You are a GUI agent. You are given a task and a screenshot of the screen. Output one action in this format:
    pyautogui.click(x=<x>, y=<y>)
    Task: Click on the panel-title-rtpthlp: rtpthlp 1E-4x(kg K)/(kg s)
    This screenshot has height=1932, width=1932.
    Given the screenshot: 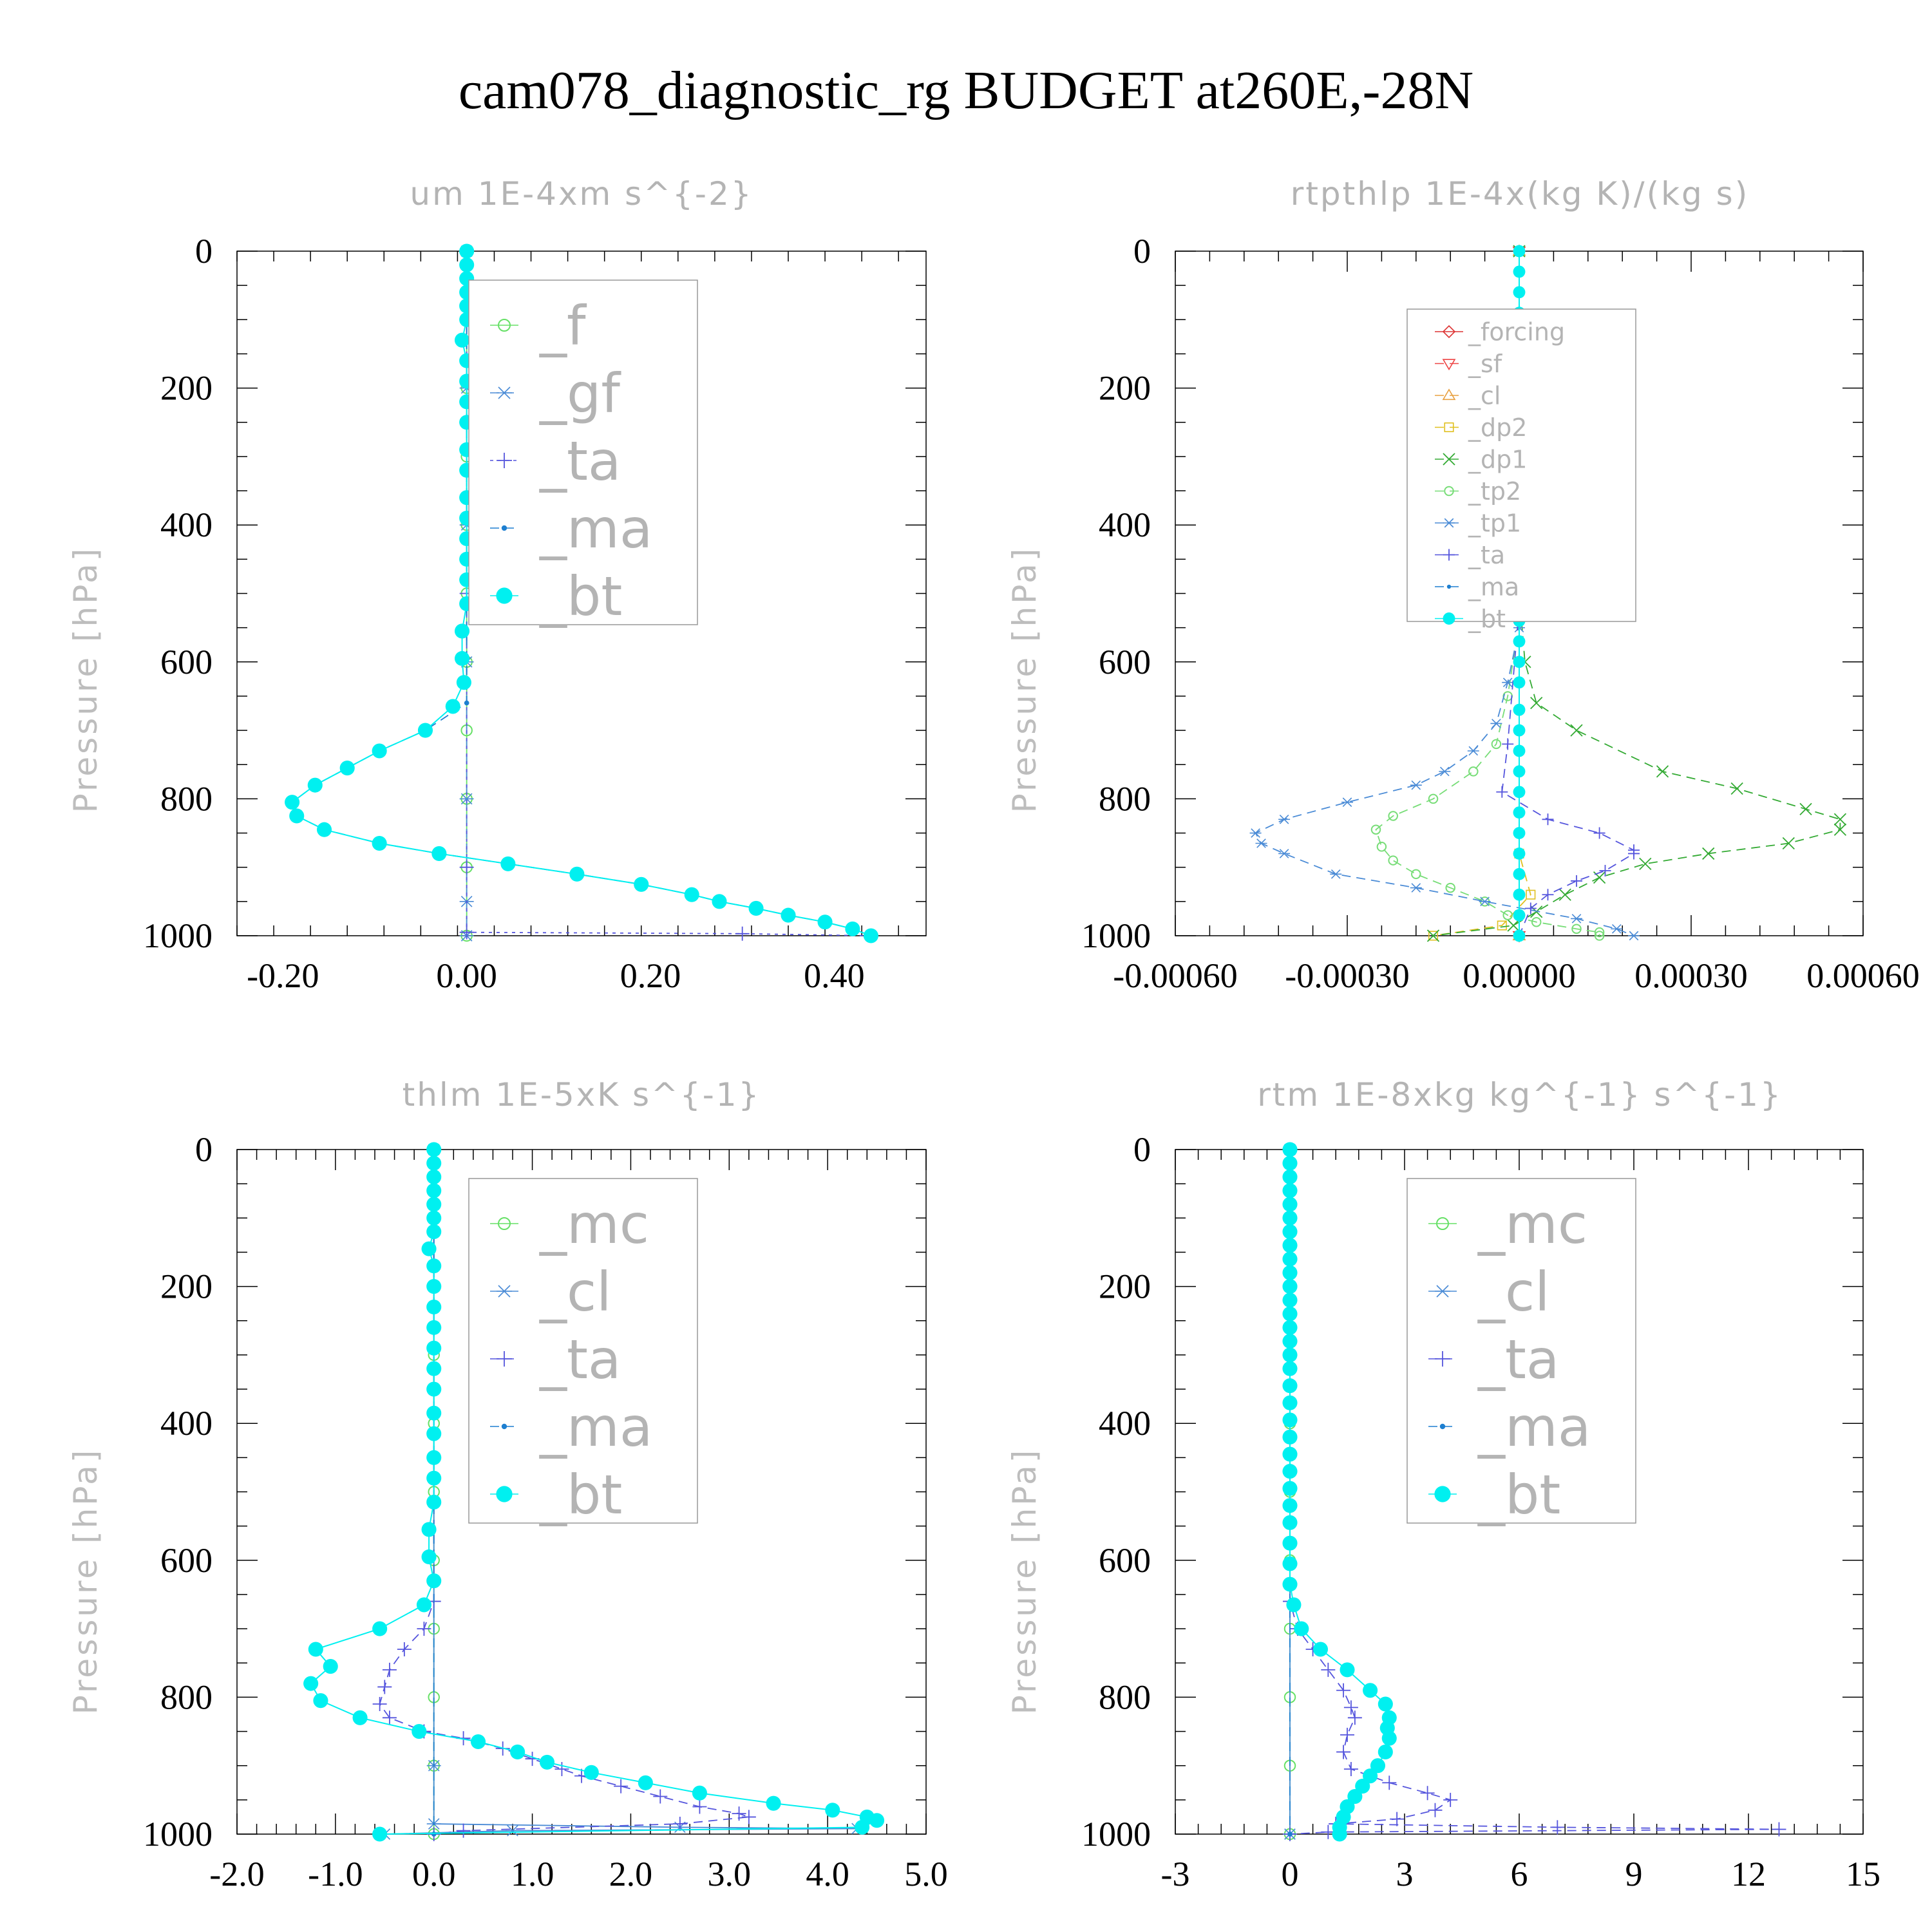 What is the action you would take?
    pyautogui.click(x=1520, y=194)
    